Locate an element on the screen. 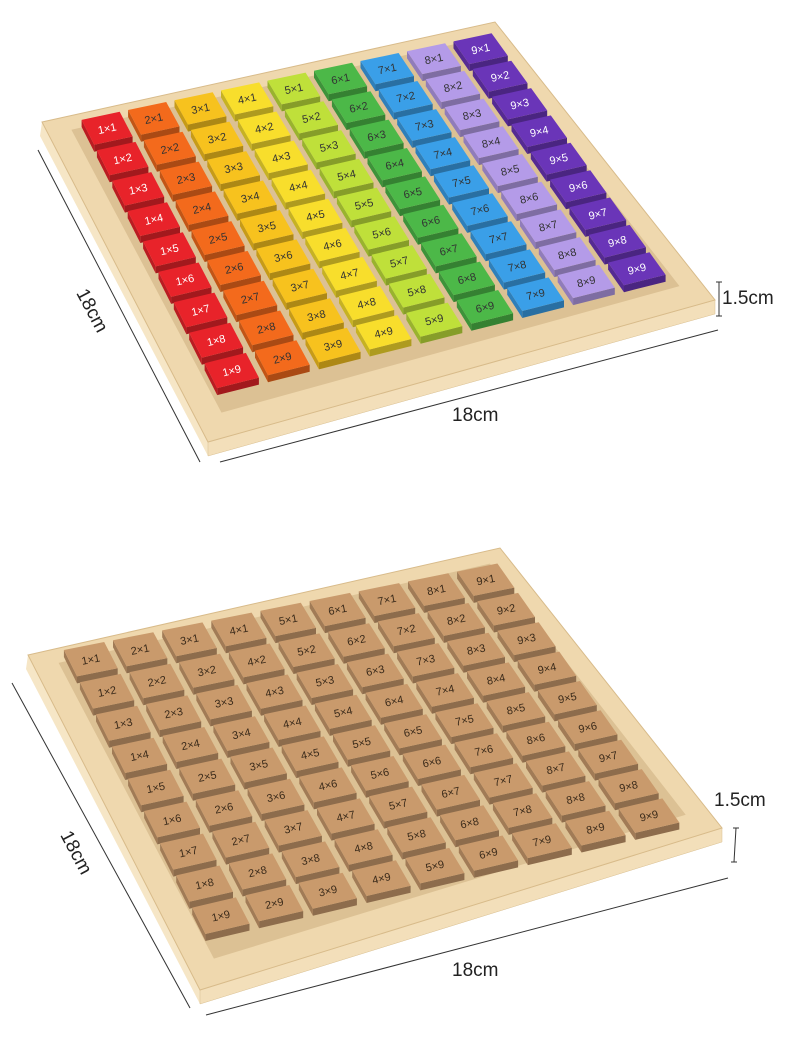 The height and width of the screenshot is (1055, 790). tile: 9×2 is located at coordinates (500, 79).